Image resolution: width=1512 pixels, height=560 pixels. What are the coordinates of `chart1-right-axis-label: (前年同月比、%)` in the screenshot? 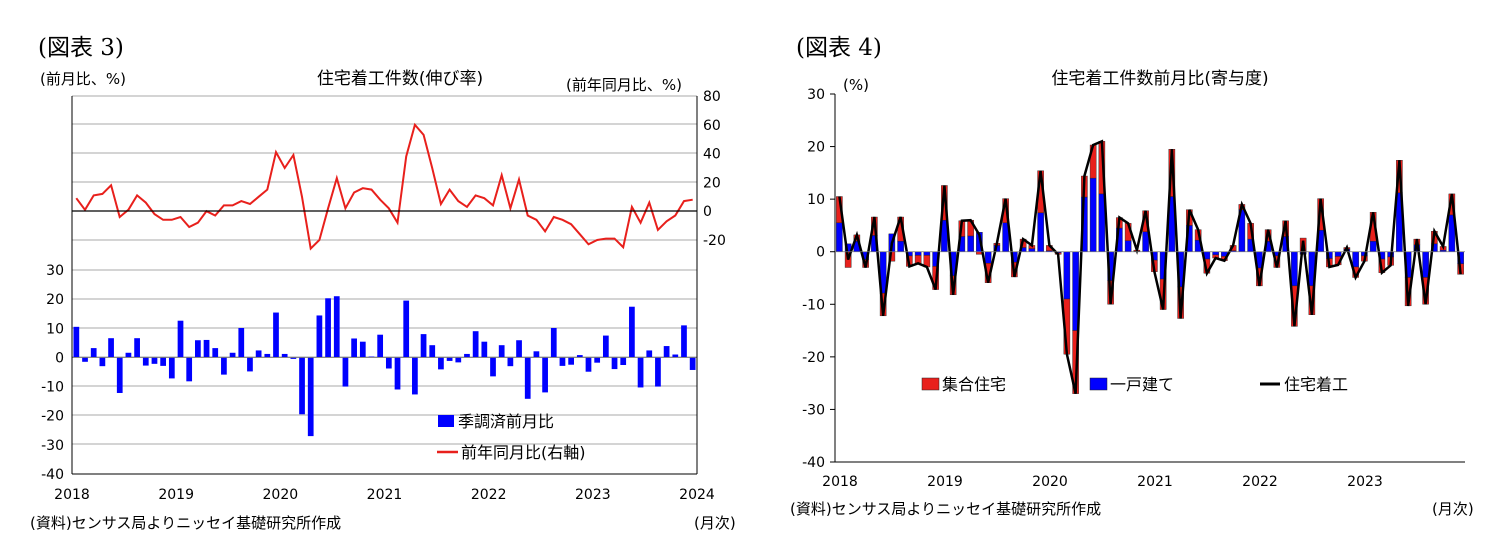 It's located at (624, 85).